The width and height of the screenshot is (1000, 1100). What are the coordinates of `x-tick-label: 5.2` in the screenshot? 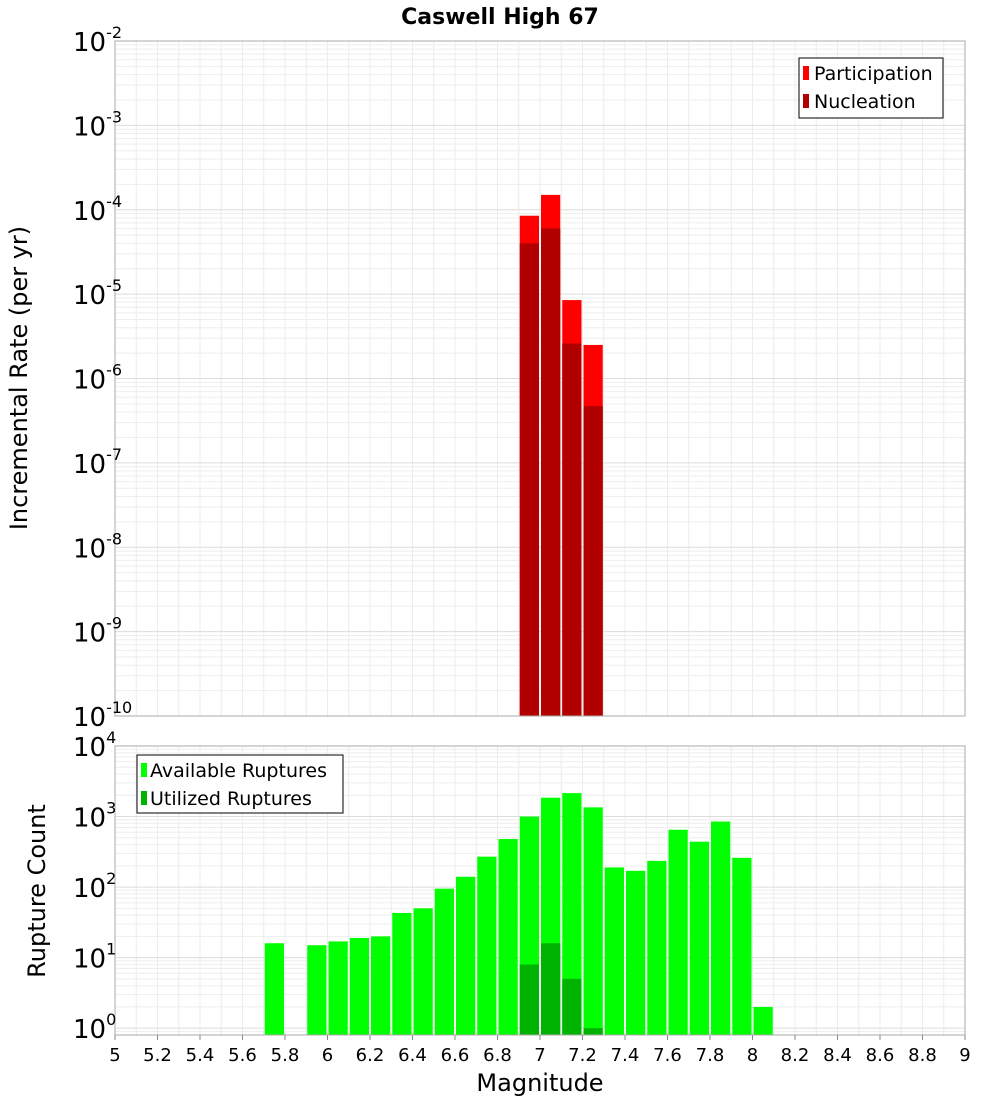 It's located at (157, 1055).